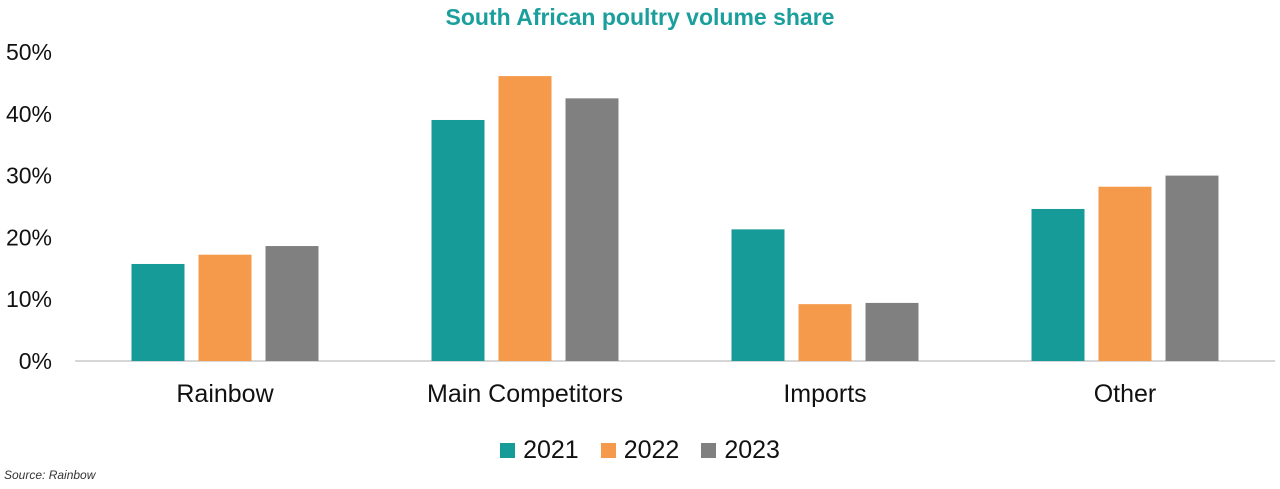  I want to click on bar-2023-main-competitors, so click(592, 229).